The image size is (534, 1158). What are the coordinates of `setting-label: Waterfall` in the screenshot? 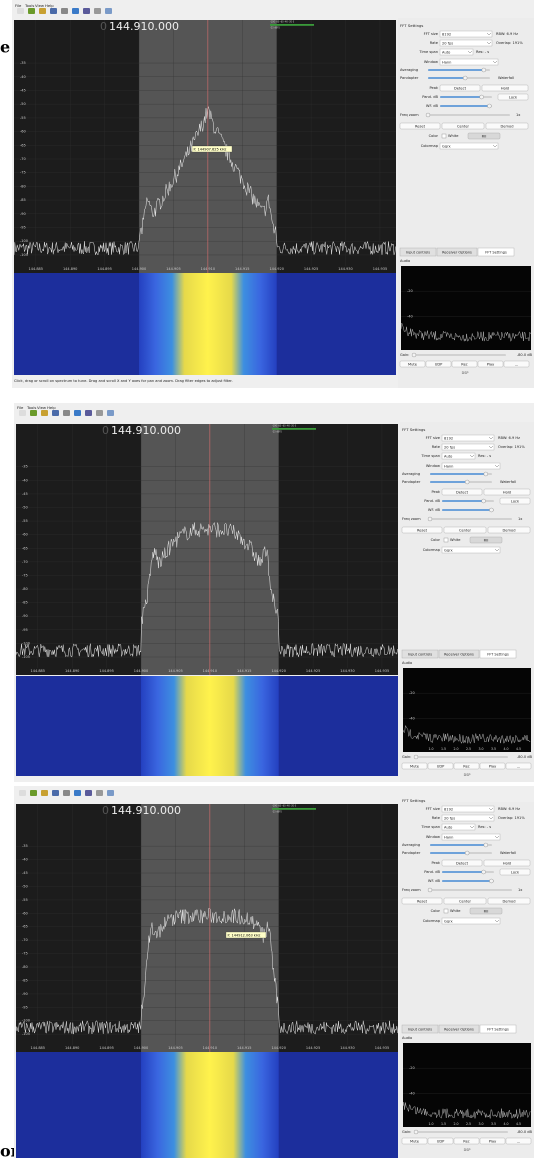 It's located at (506, 78).